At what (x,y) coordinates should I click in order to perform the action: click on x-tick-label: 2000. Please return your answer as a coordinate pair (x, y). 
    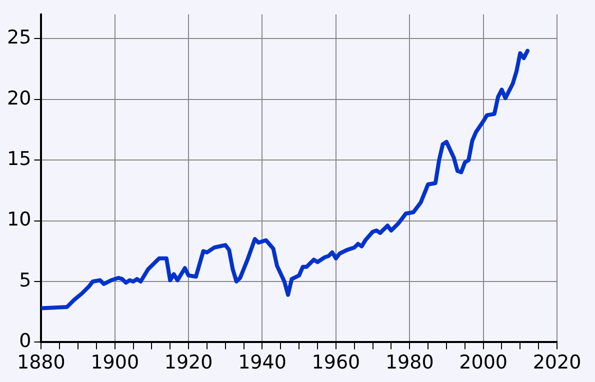
    Looking at the image, I should click on (483, 363).